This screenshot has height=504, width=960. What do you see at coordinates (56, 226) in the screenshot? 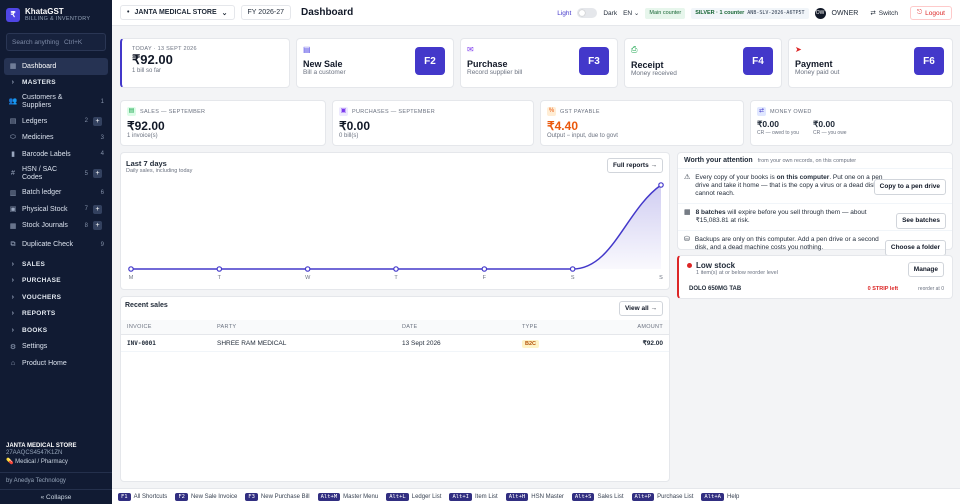
I see `sidebar-item-stock-journals: ▦ Stock Journals 8 +` at bounding box center [56, 226].